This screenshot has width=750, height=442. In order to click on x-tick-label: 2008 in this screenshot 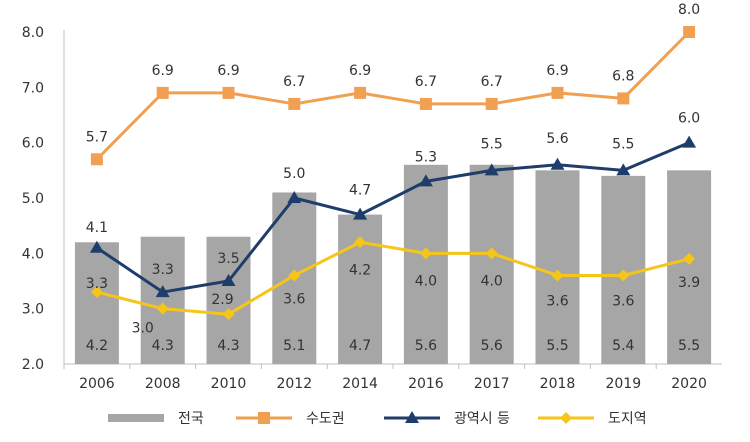, I will do `click(163, 384)`.